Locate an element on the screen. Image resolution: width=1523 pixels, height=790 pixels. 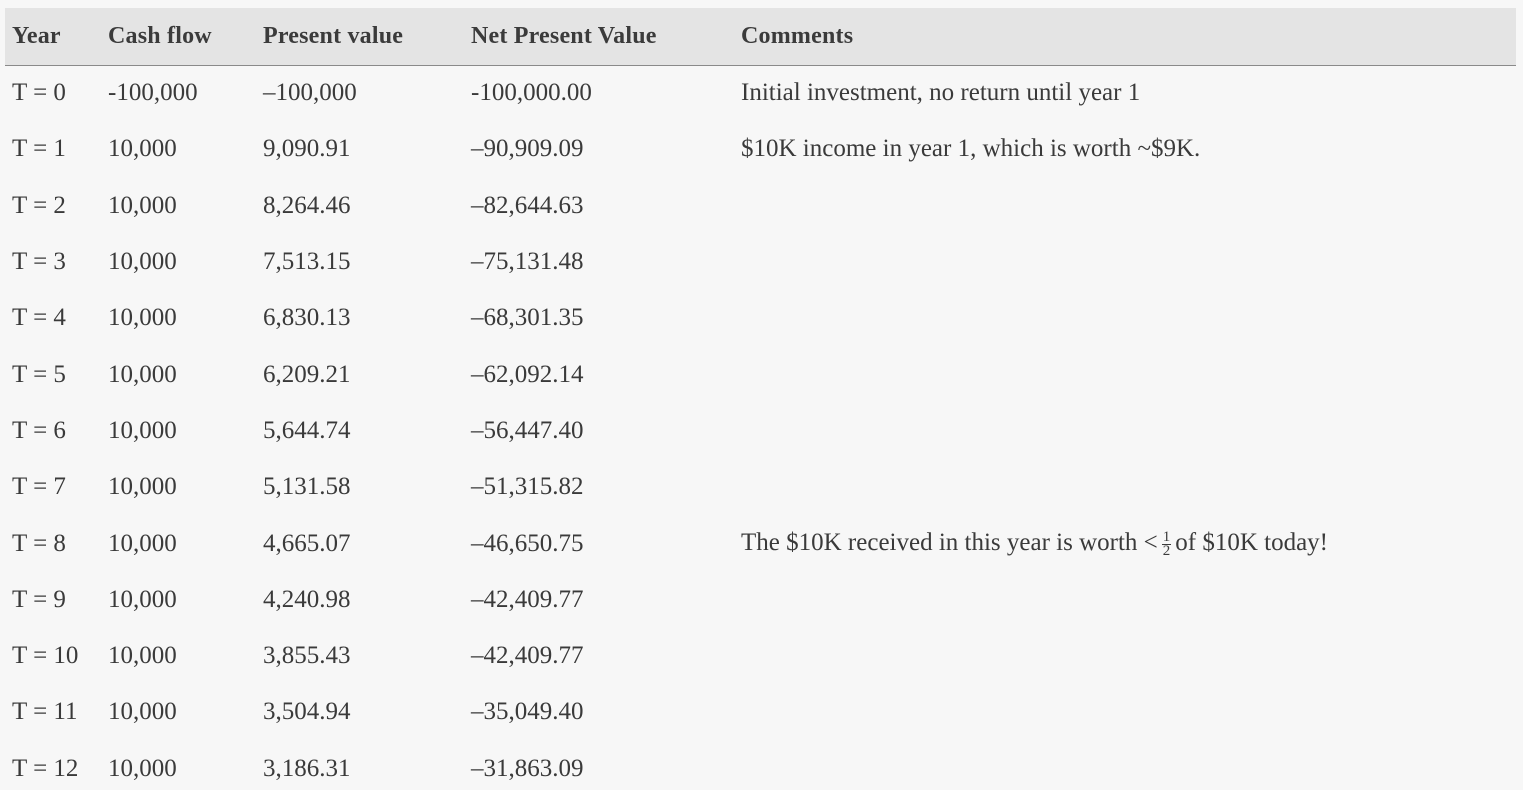
cell-net-present-value: –31,863.09 is located at coordinates (527, 768).